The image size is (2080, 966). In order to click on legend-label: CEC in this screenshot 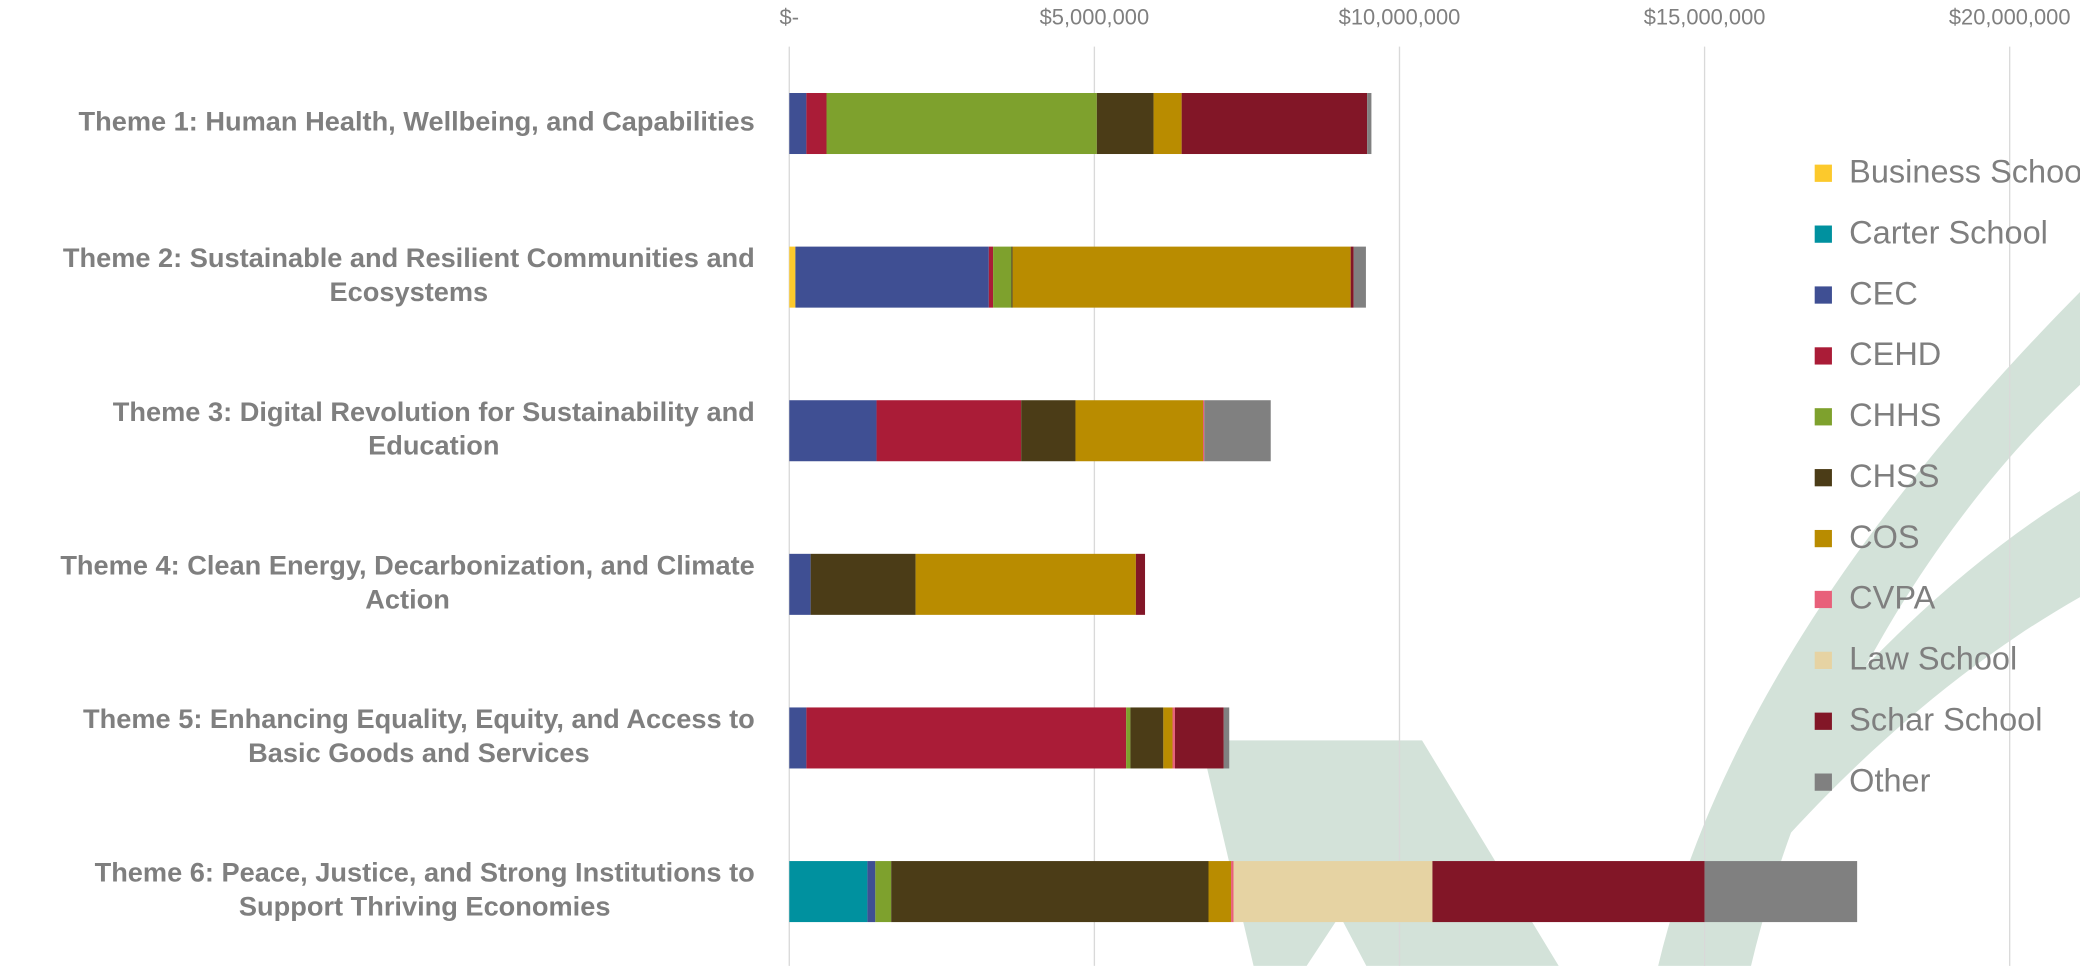, I will do `click(1883, 293)`.